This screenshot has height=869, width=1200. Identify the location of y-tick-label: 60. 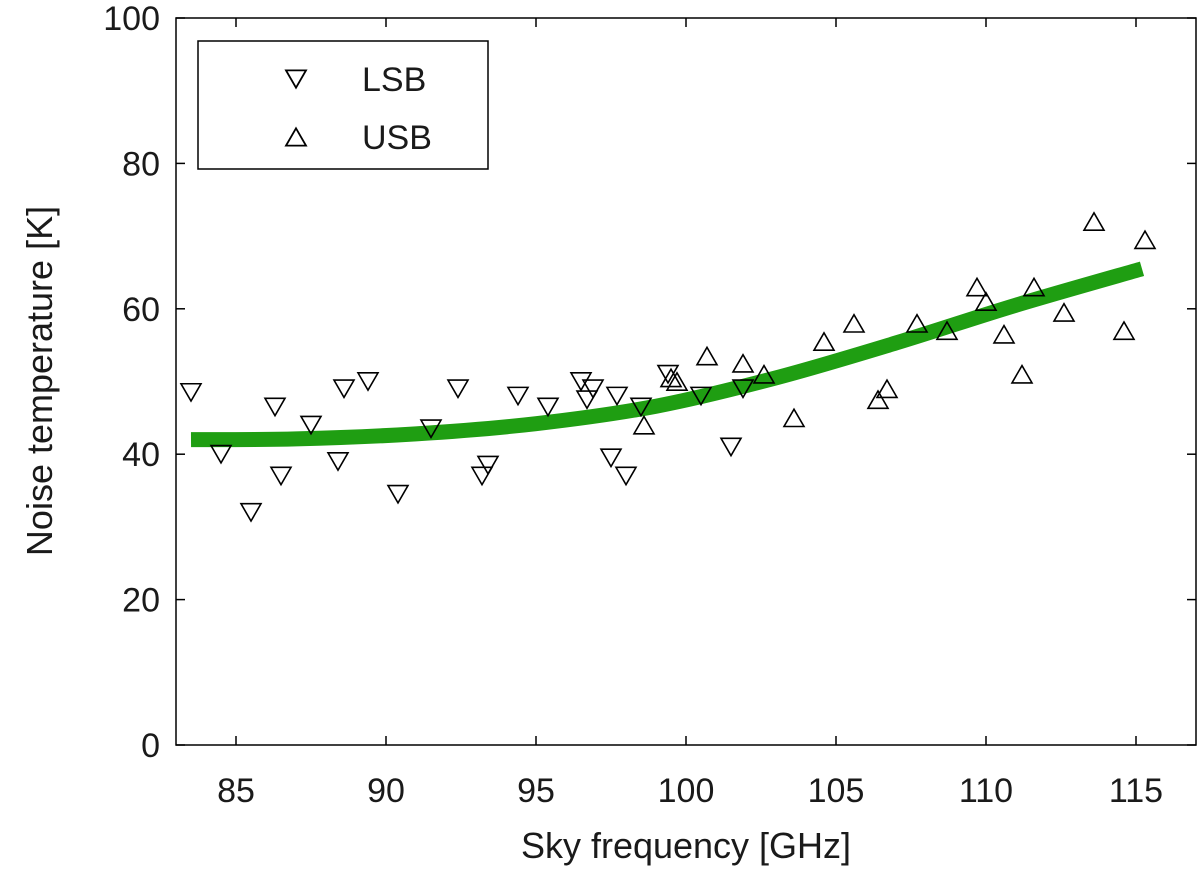
(141, 310).